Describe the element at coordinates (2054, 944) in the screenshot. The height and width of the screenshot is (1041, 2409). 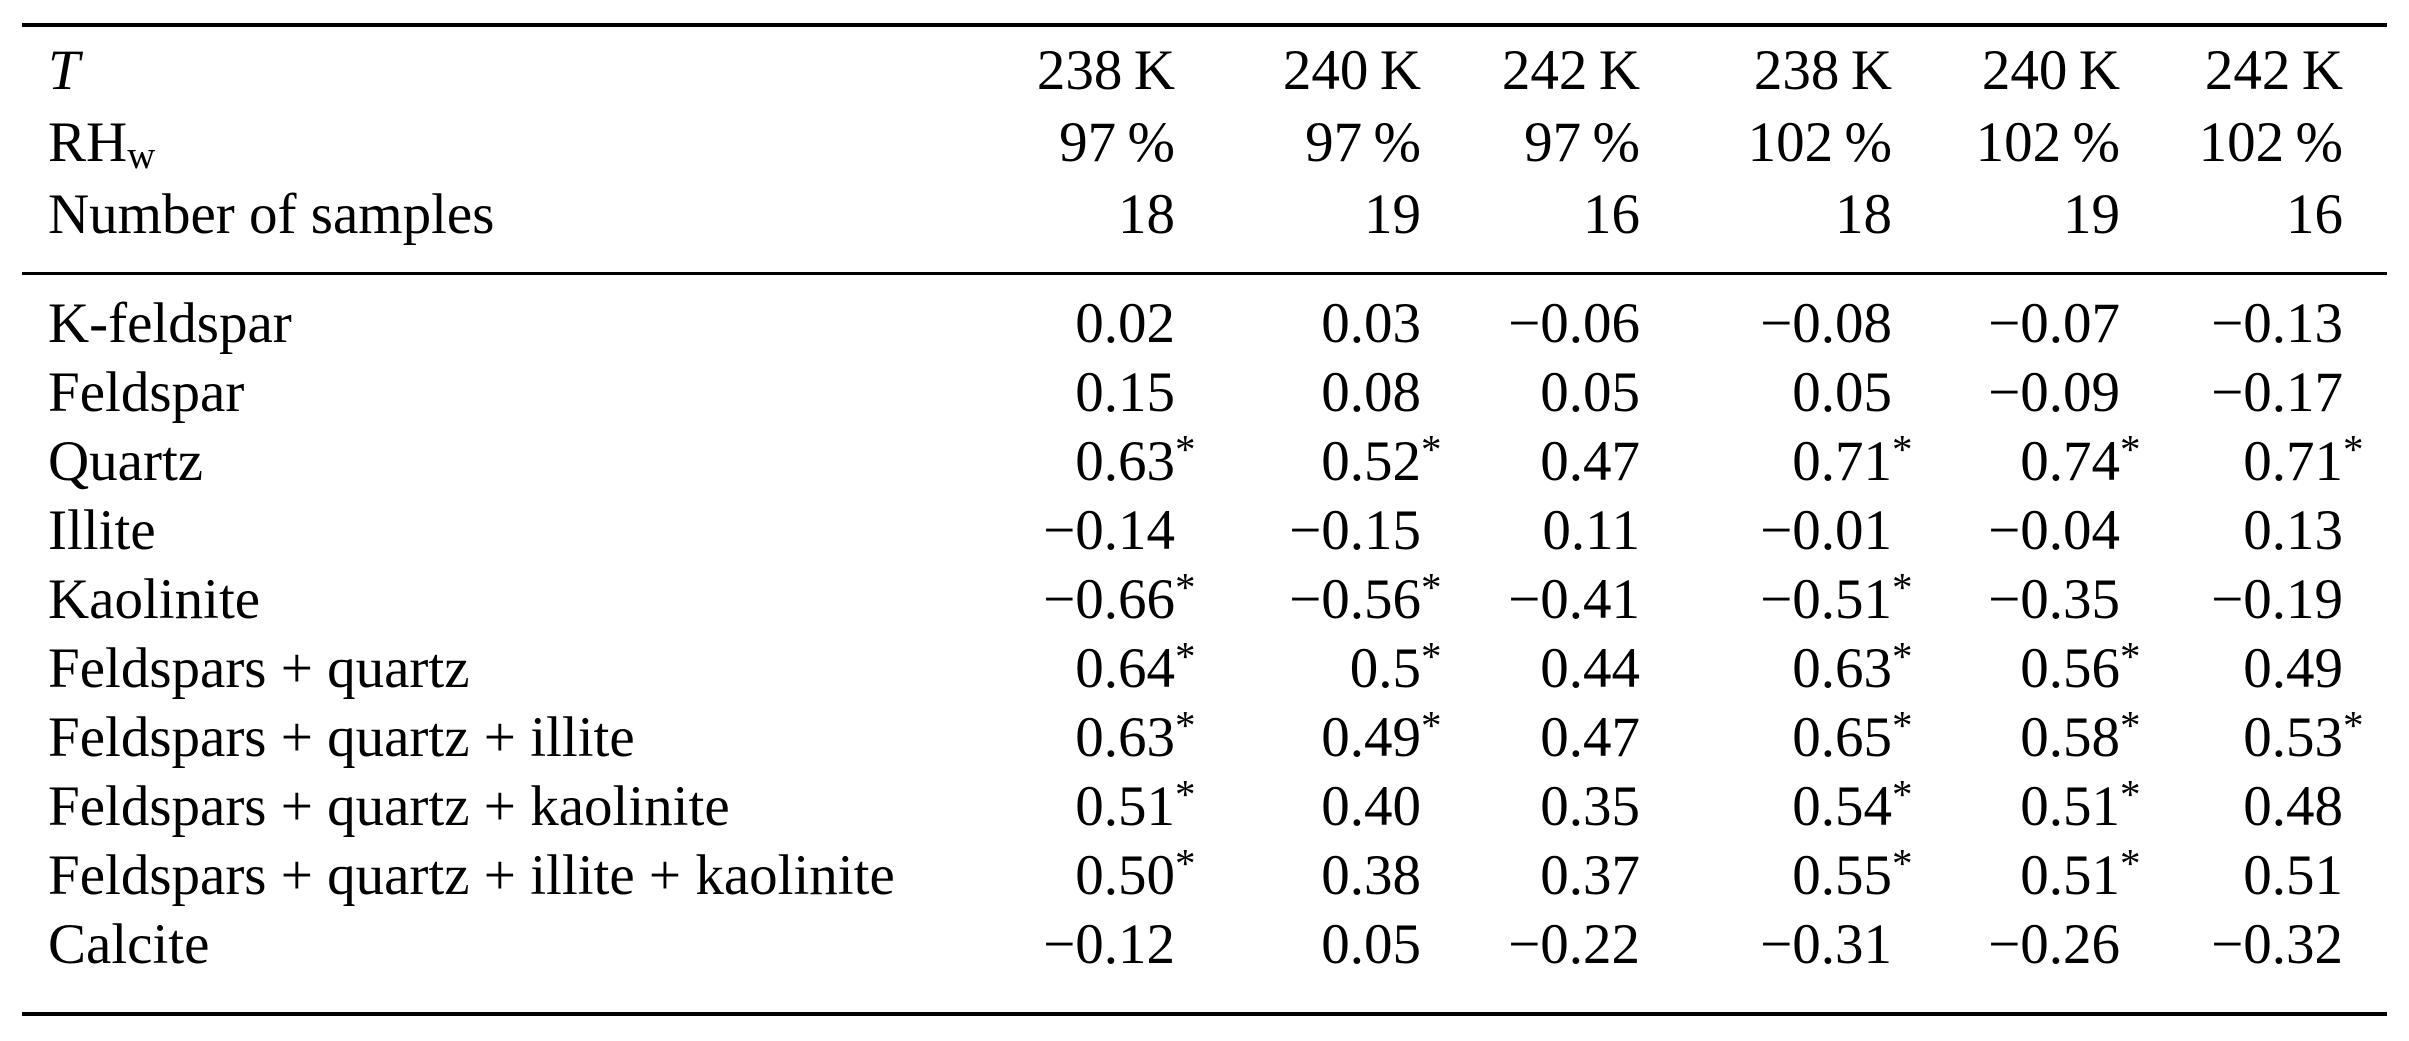
I see `value-cell: −0.26` at that location.